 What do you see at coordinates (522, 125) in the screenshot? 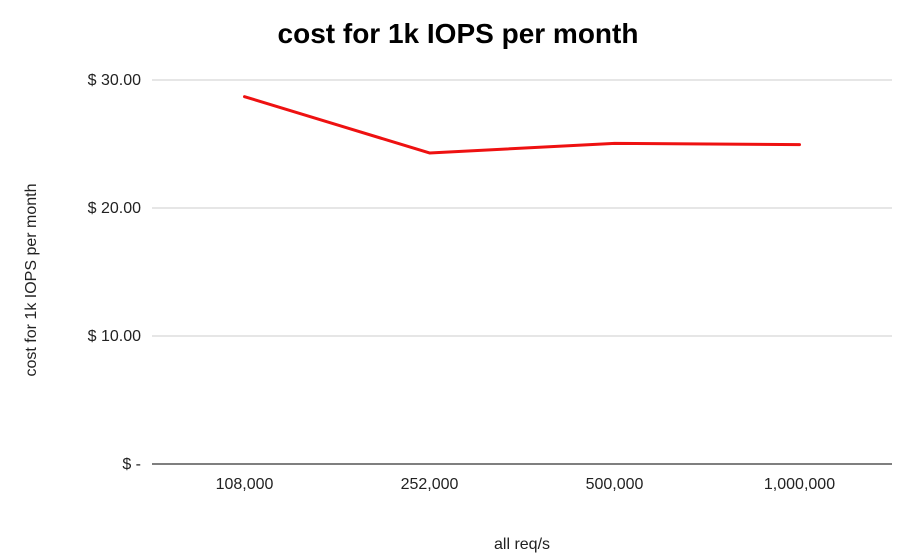
I see `series-line` at bounding box center [522, 125].